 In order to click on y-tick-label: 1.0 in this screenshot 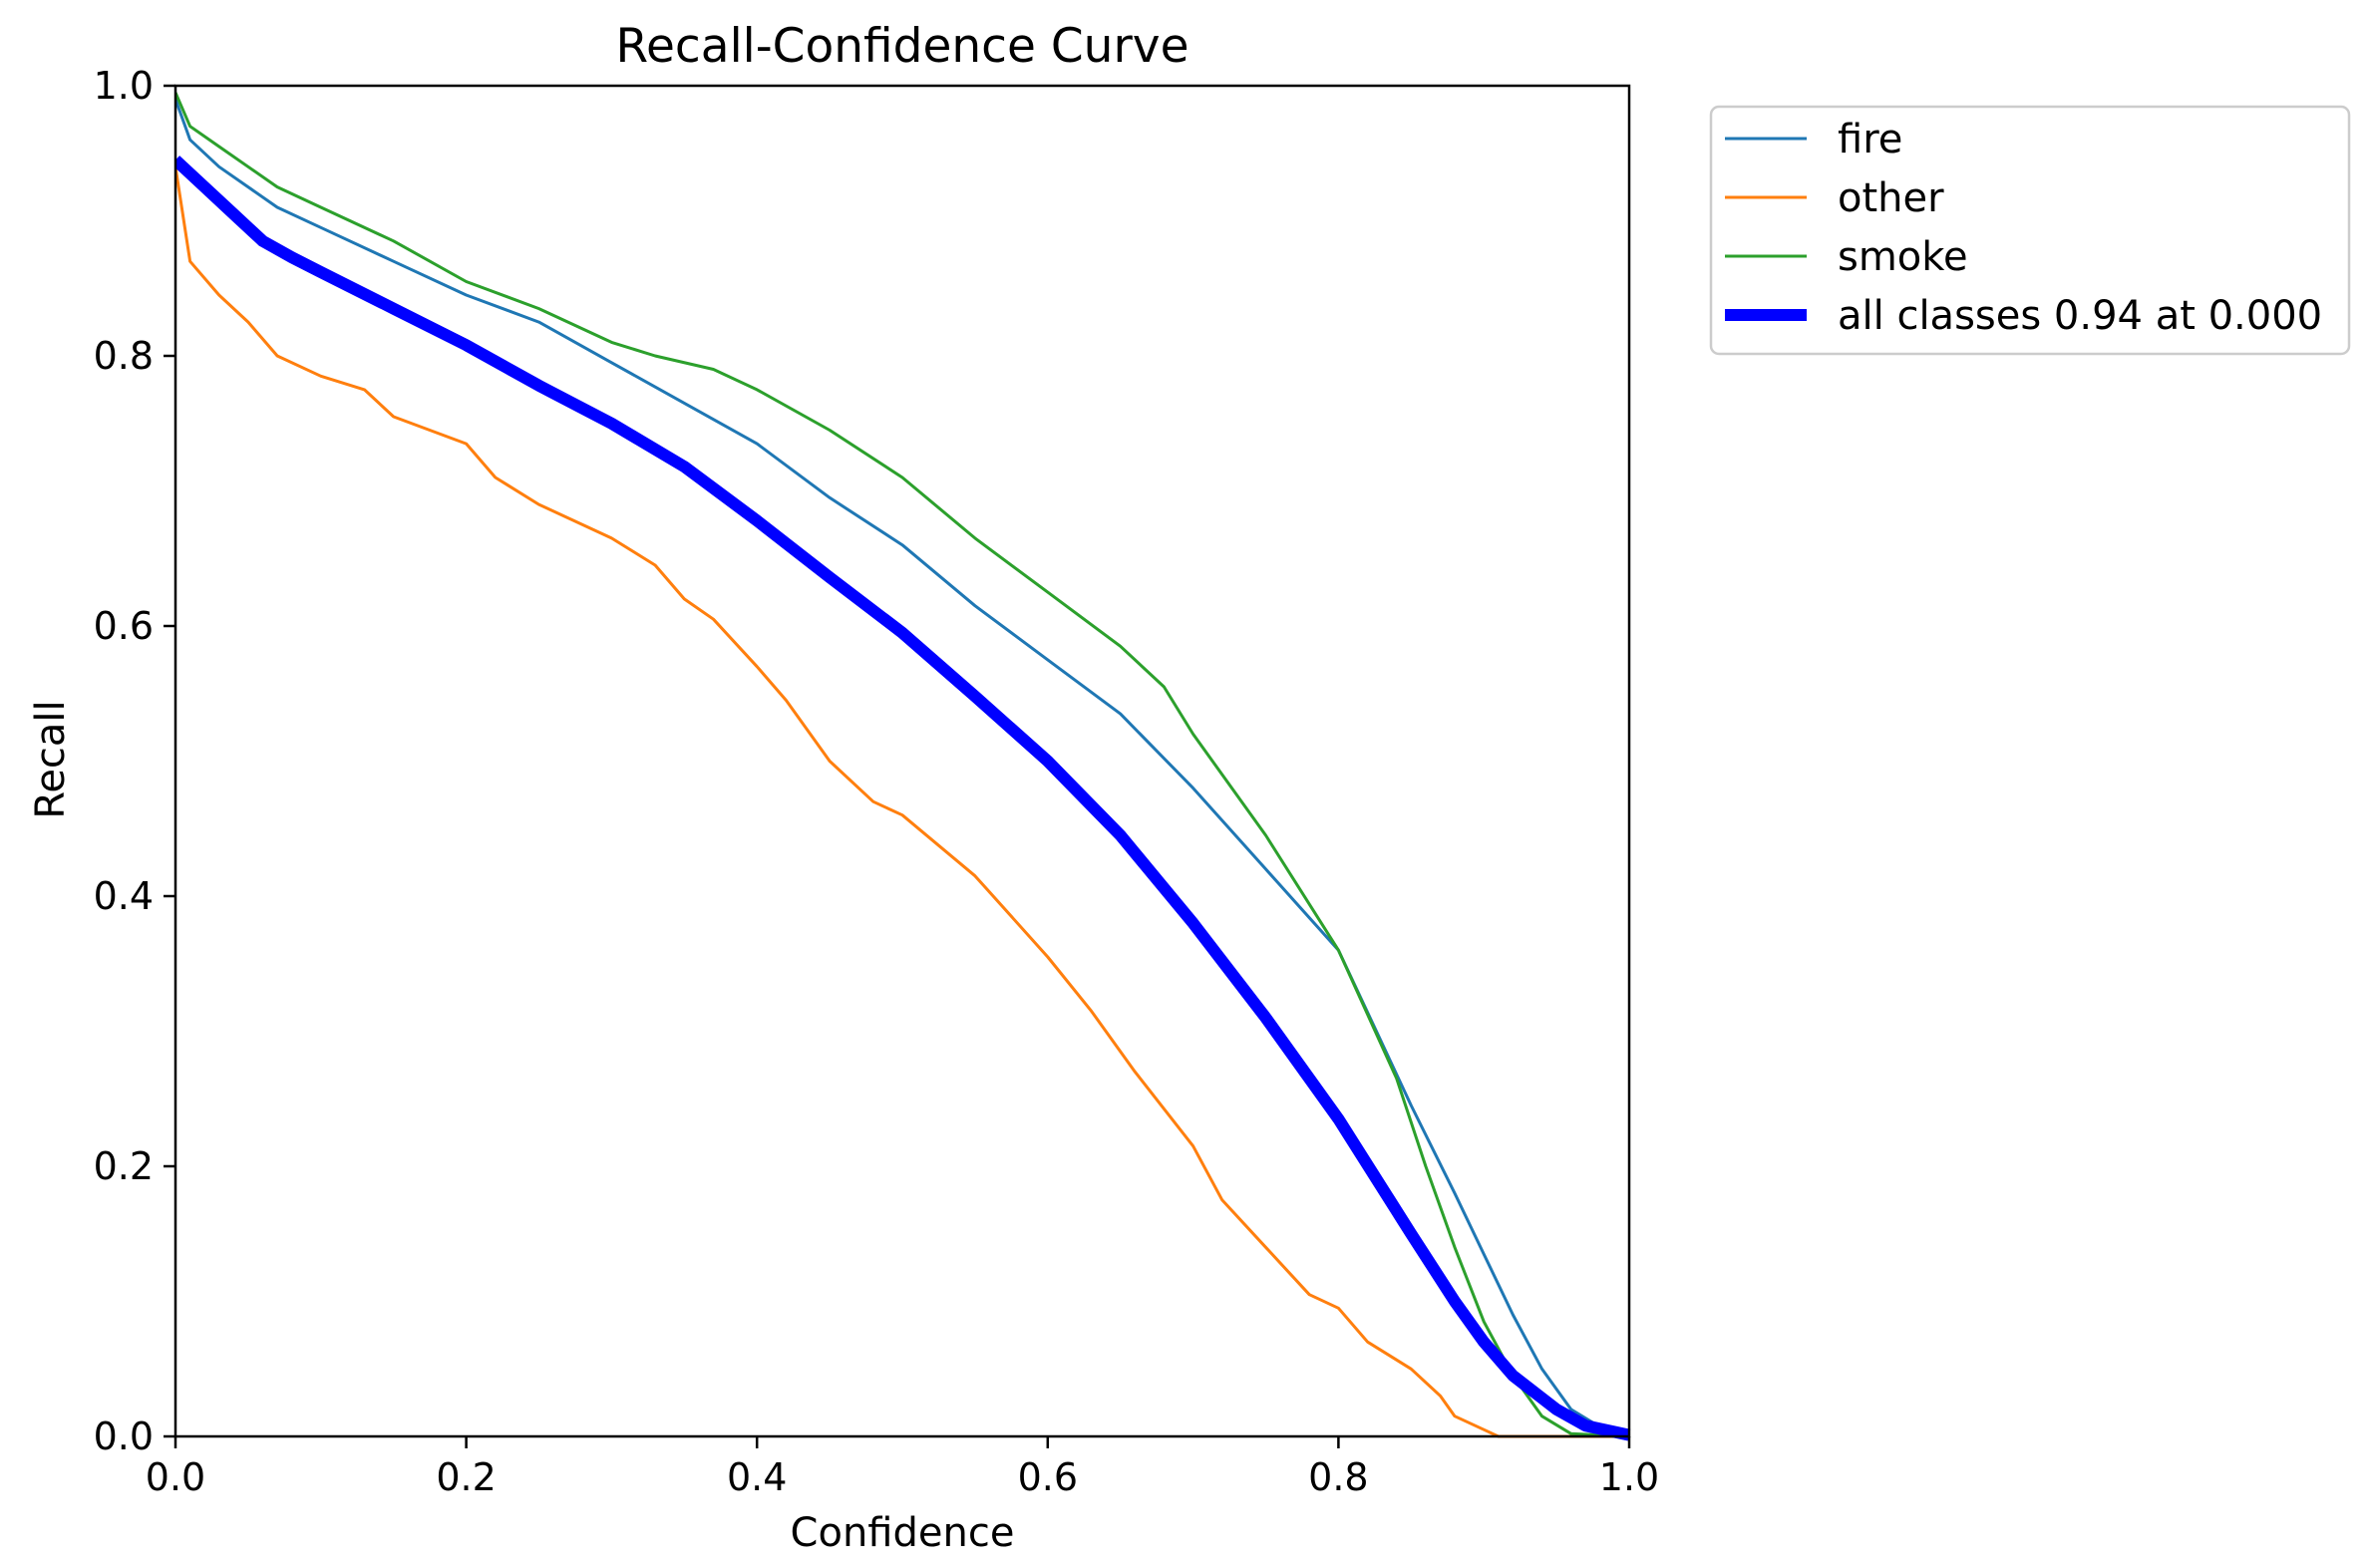, I will do `click(124, 86)`.